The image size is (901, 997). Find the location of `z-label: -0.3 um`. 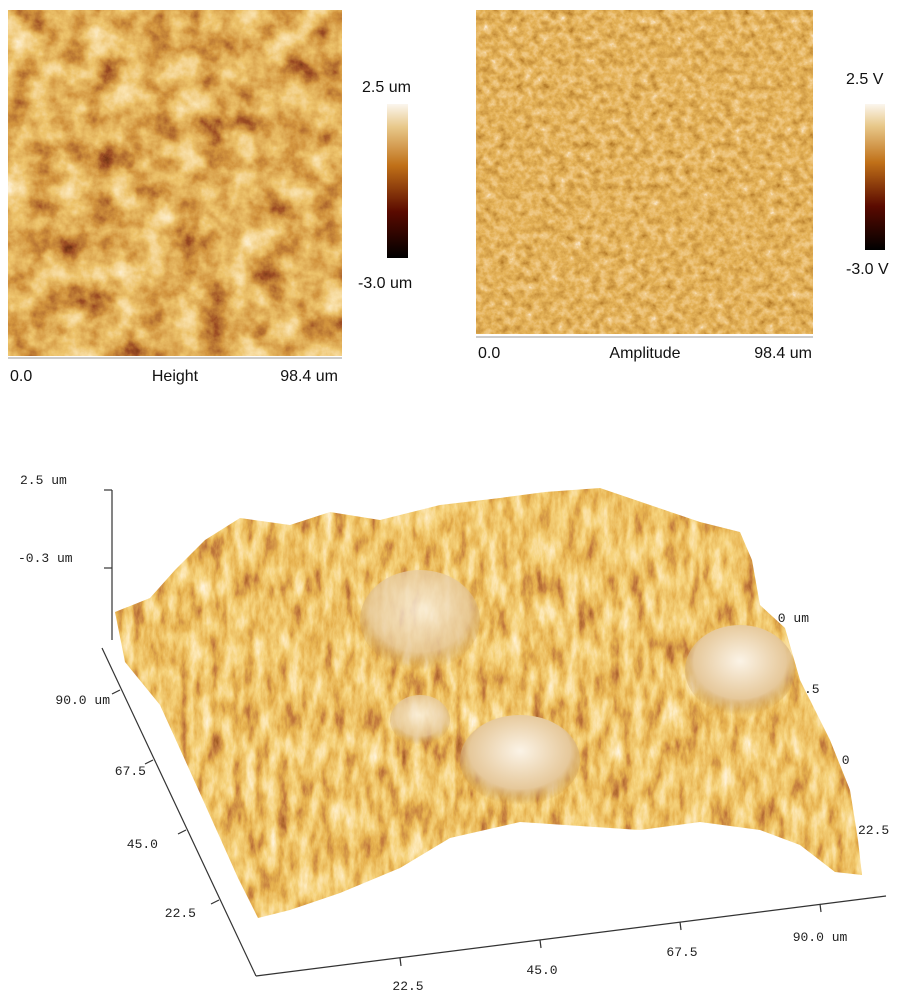

z-label: -0.3 um is located at coordinates (45, 558).